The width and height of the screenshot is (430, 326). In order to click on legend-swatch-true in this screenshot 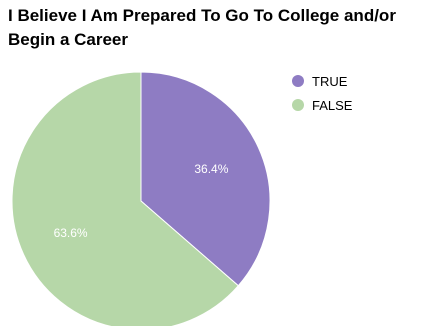, I will do `click(298, 81)`.